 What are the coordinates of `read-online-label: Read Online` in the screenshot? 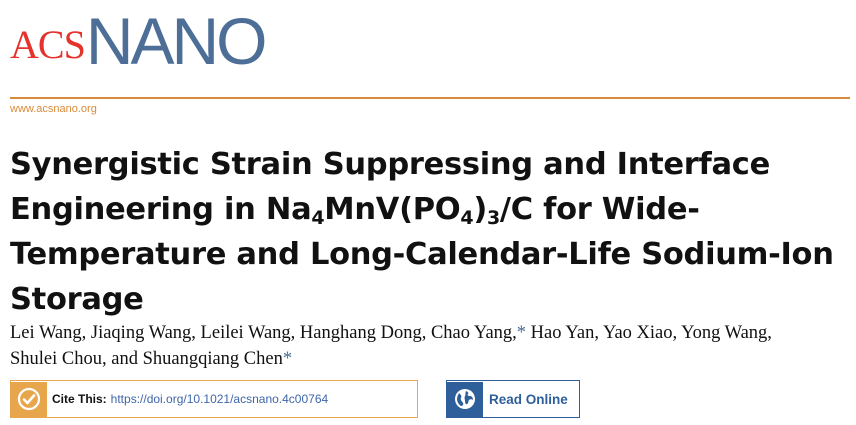 It's located at (528, 399).